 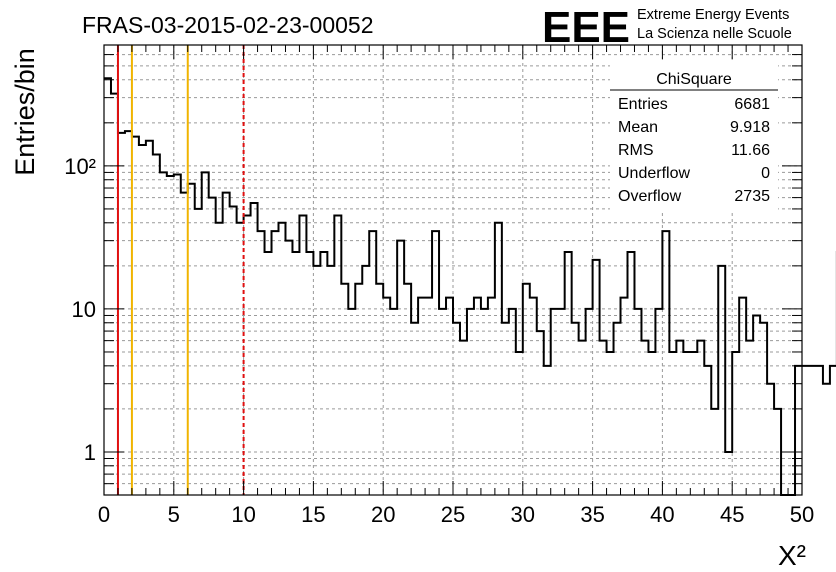 What do you see at coordinates (586, 27) in the screenshot?
I see `eee-logo-text: EEE` at bounding box center [586, 27].